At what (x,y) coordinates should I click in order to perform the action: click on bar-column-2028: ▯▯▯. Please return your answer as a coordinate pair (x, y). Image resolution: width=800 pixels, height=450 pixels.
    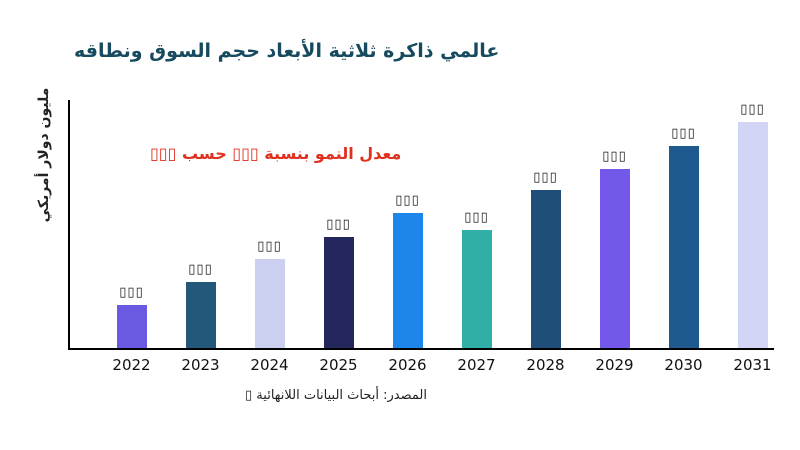
    Looking at the image, I should click on (545, 224).